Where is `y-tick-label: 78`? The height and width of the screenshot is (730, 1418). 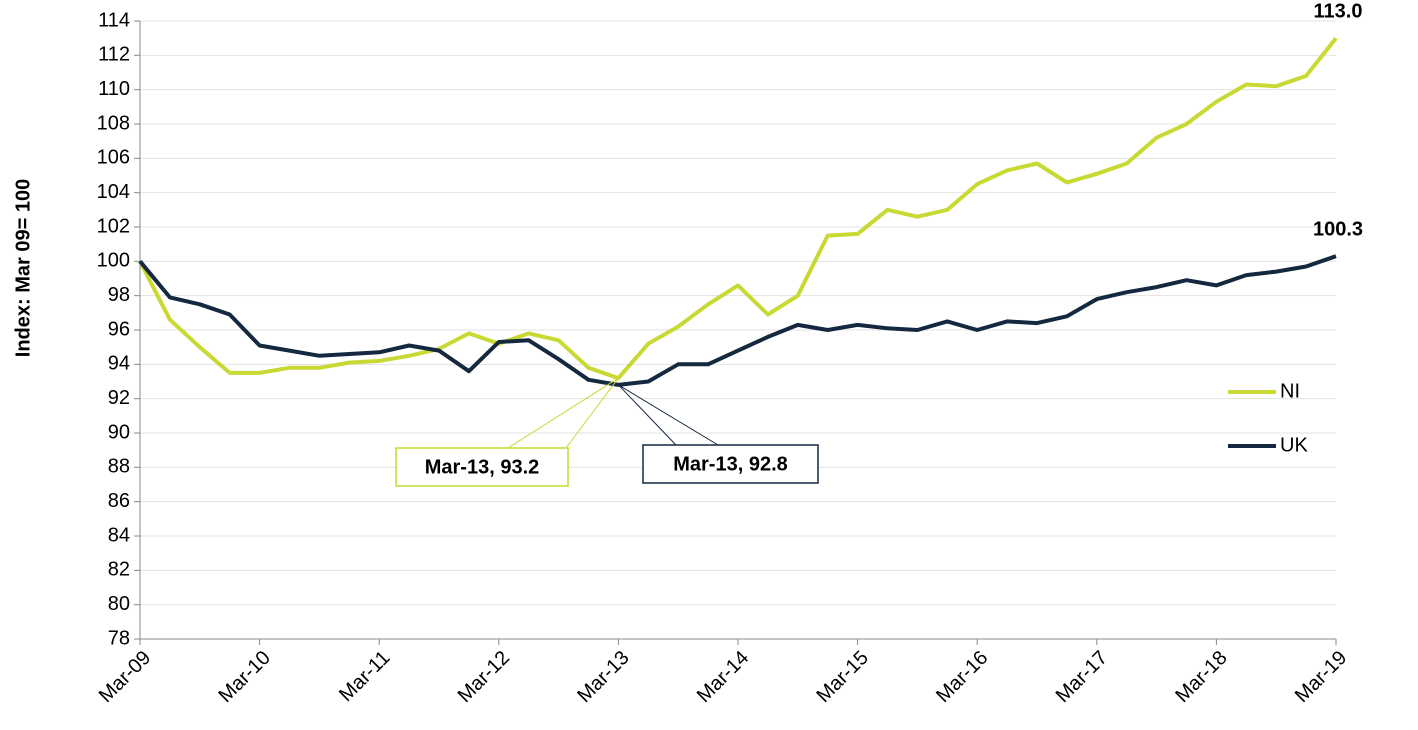 y-tick-label: 78 is located at coordinates (119, 638).